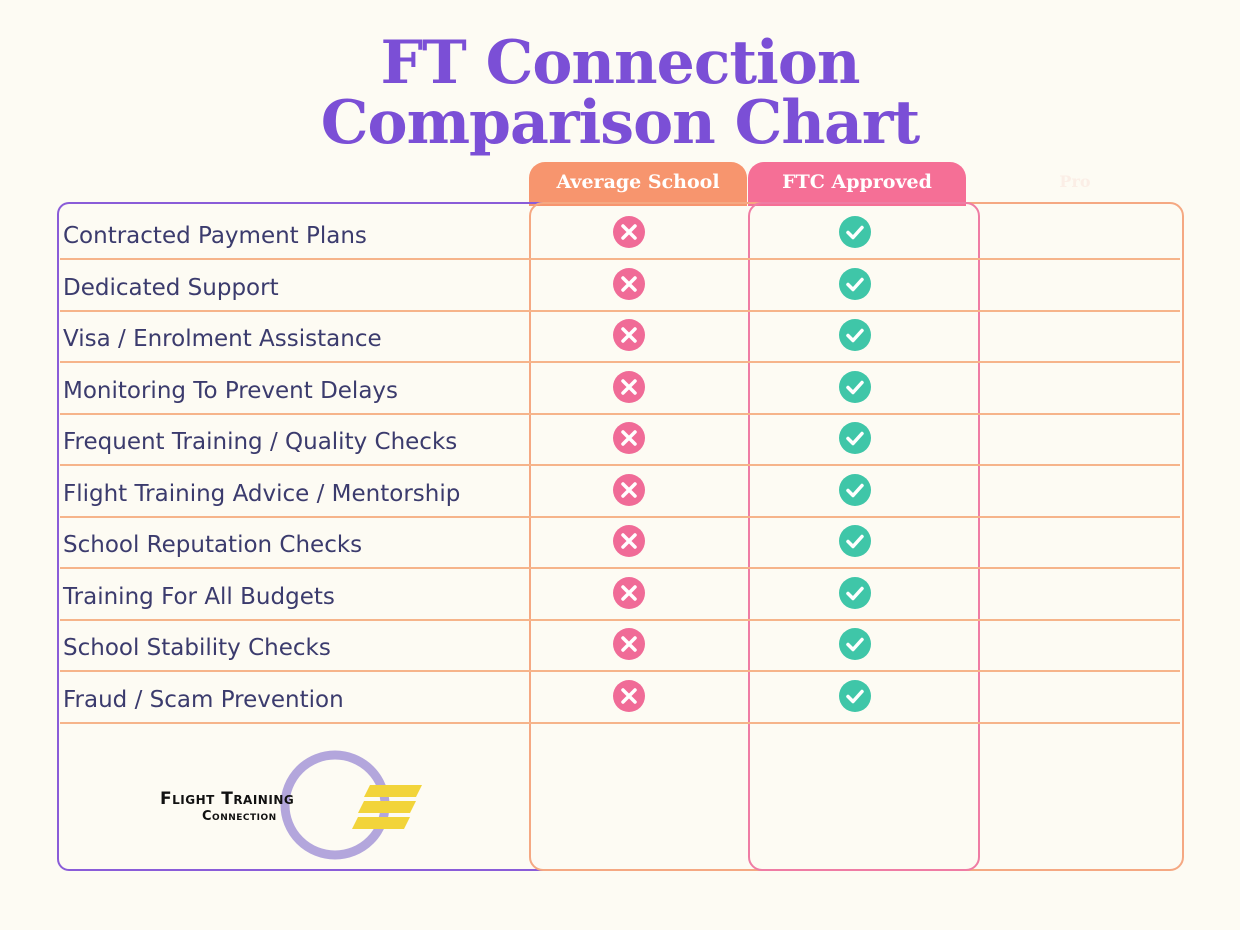 This screenshot has height=930, width=1240. What do you see at coordinates (199, 596) in the screenshot?
I see `row-label: Training For All Budgets` at bounding box center [199, 596].